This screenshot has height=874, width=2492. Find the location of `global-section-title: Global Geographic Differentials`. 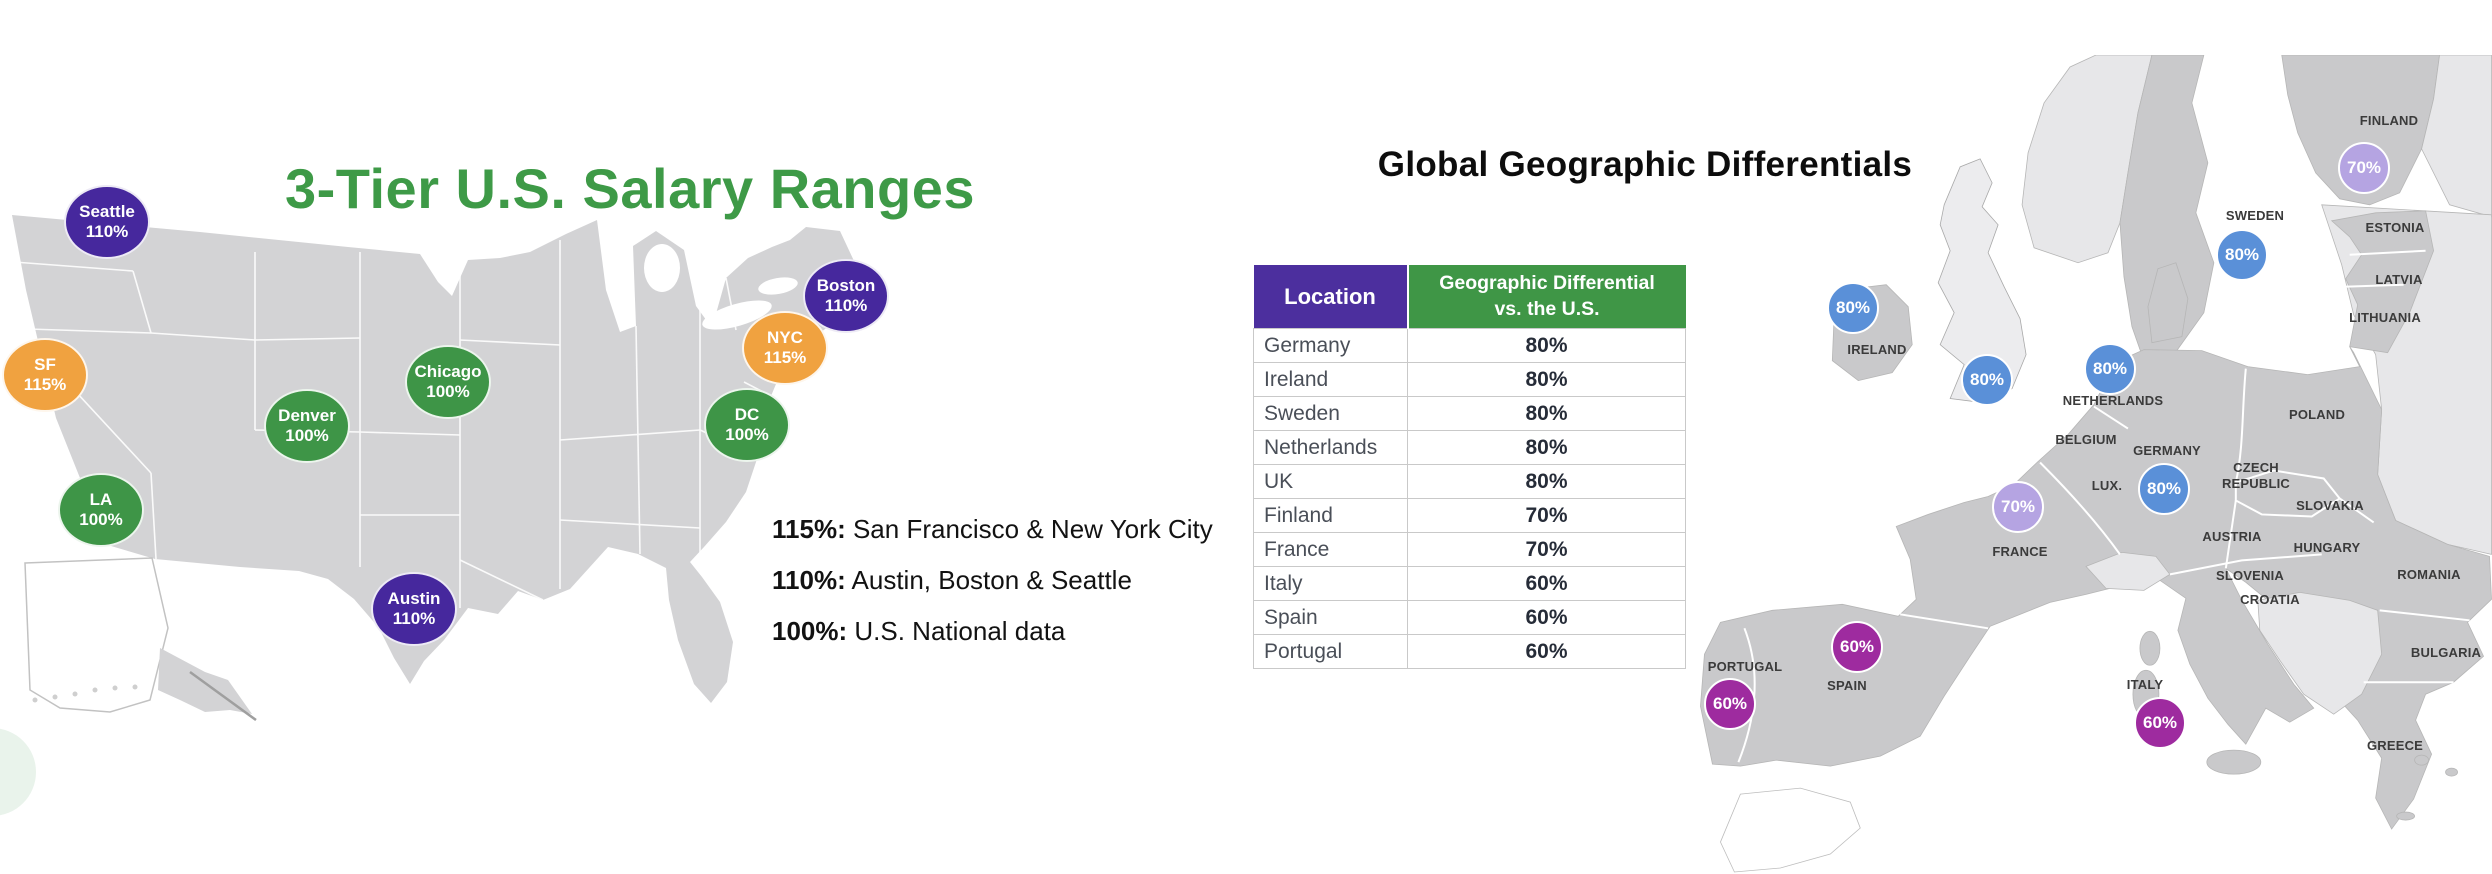

global-section-title: Global Geographic Differentials is located at coordinates (1645, 165).